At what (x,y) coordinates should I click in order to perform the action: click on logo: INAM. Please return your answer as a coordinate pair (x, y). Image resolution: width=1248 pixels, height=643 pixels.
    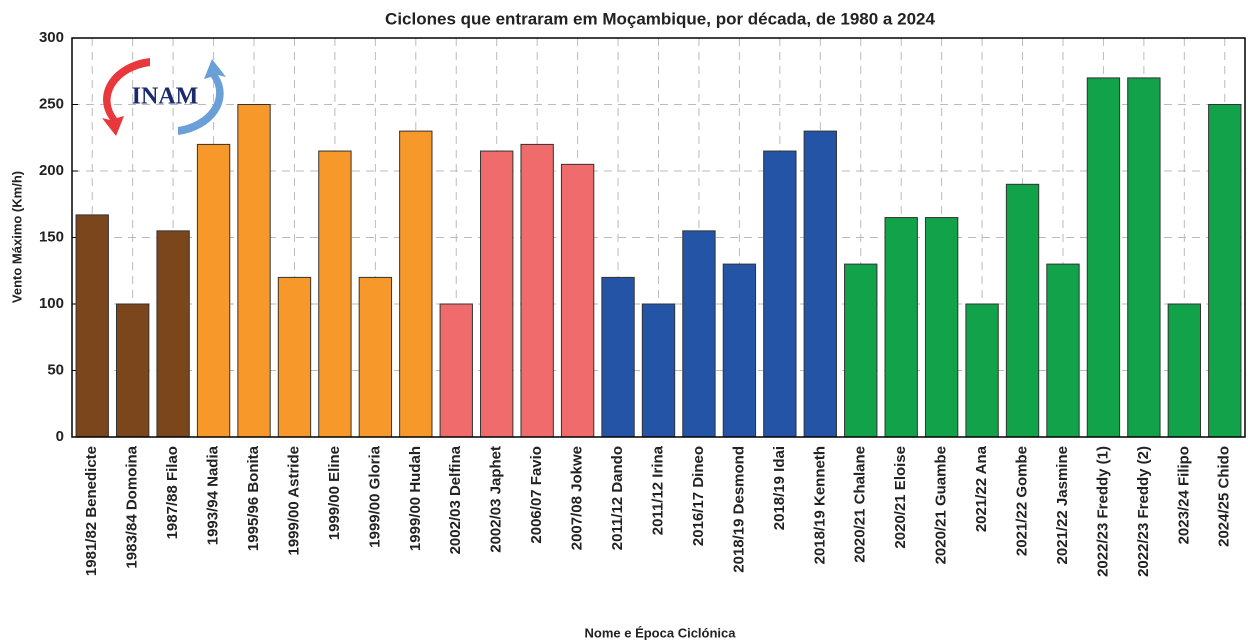
    Looking at the image, I should click on (164, 97).